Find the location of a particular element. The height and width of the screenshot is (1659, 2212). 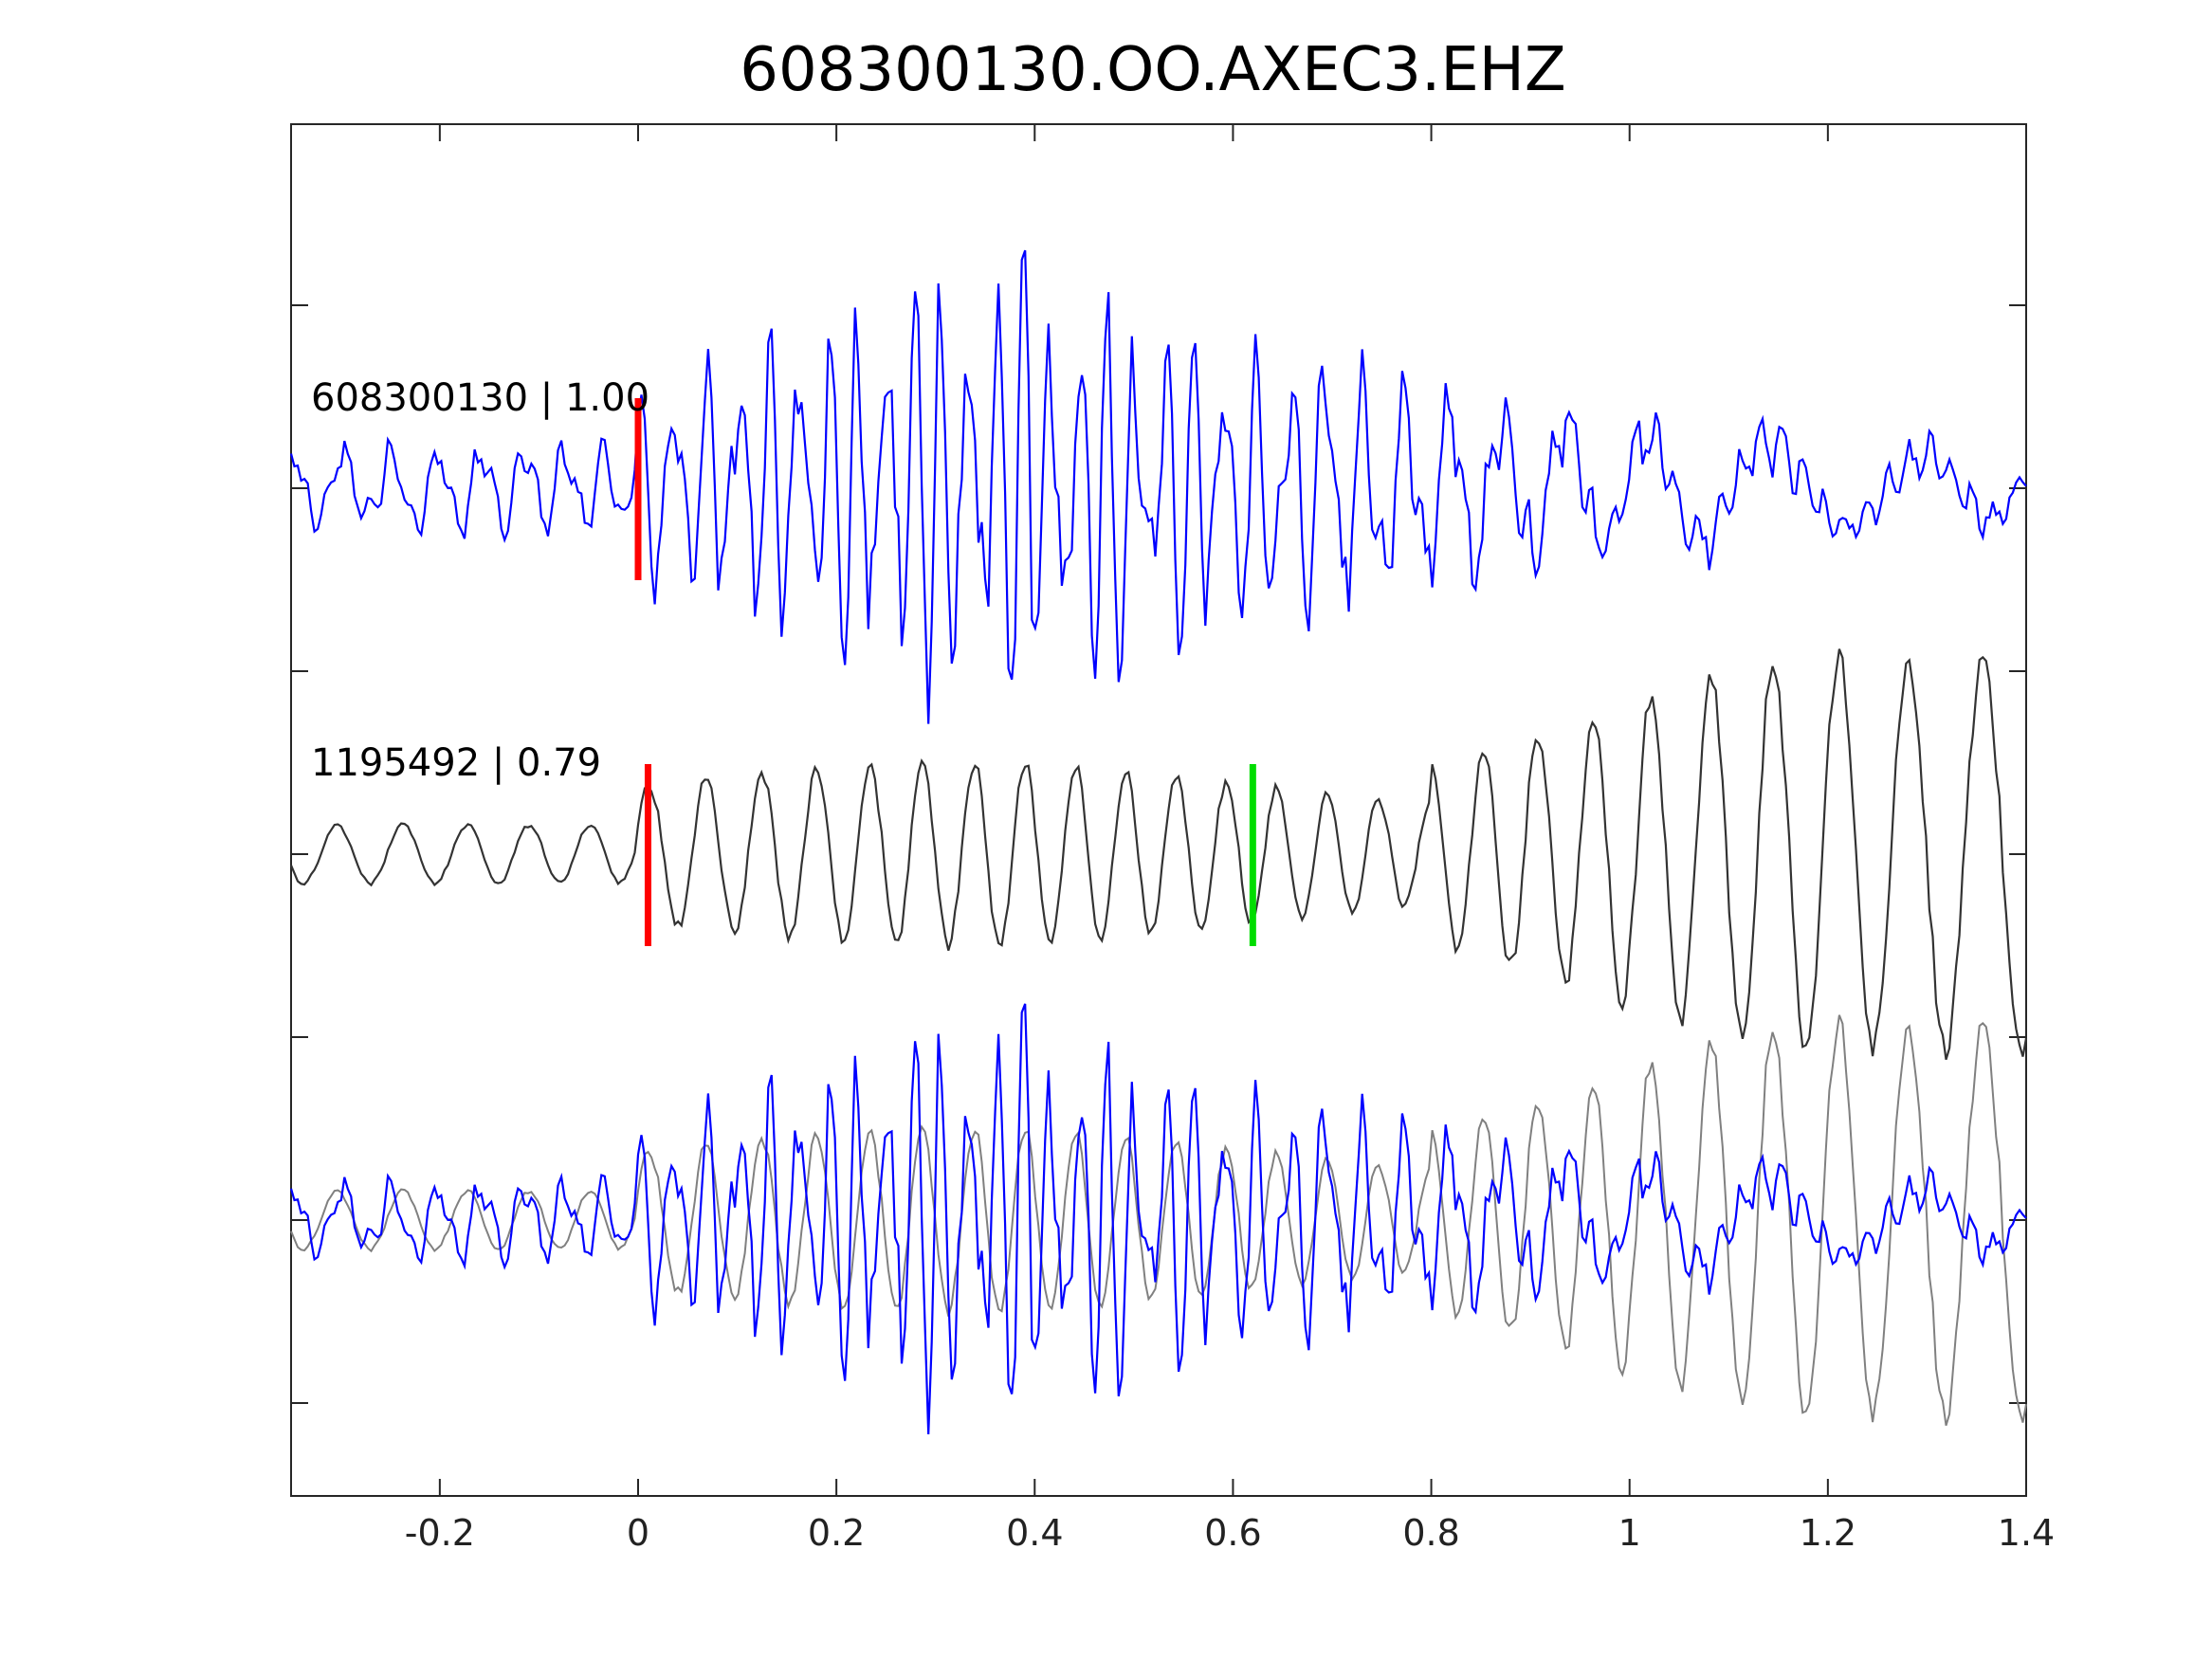

picks is located at coordinates (945, 672).